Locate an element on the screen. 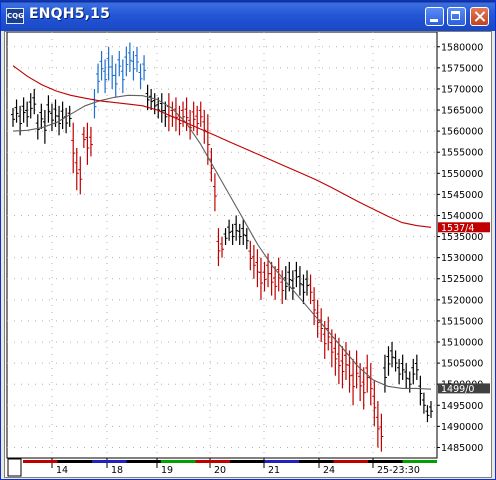 Image resolution: width=496 pixels, height=480 pixels. y-tick-label: 1520000 is located at coordinates (462, 300).